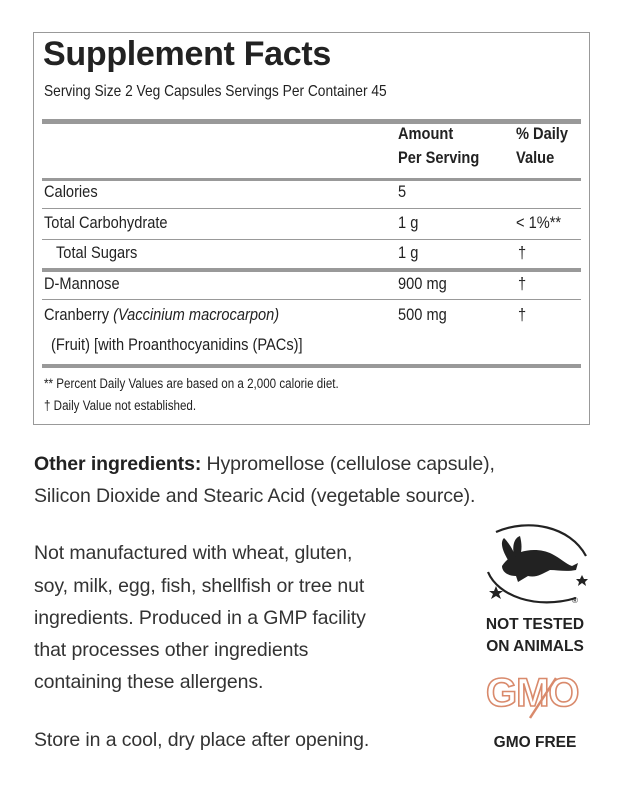  What do you see at coordinates (118, 464) in the screenshot?
I see `other-ingredients-label: Other ingredients:` at bounding box center [118, 464].